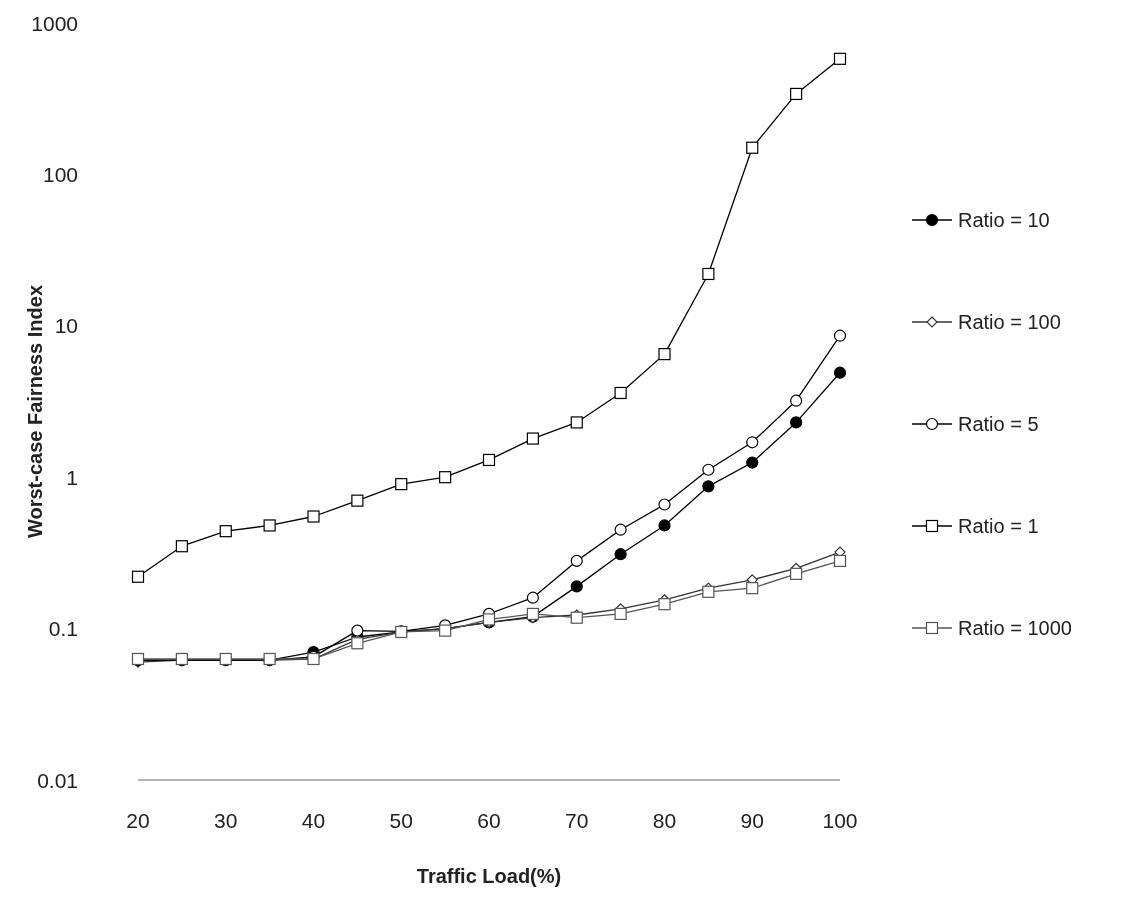 Image resolution: width=1128 pixels, height=903 pixels. What do you see at coordinates (577, 820) in the screenshot?
I see `x-tick-label: 70` at bounding box center [577, 820].